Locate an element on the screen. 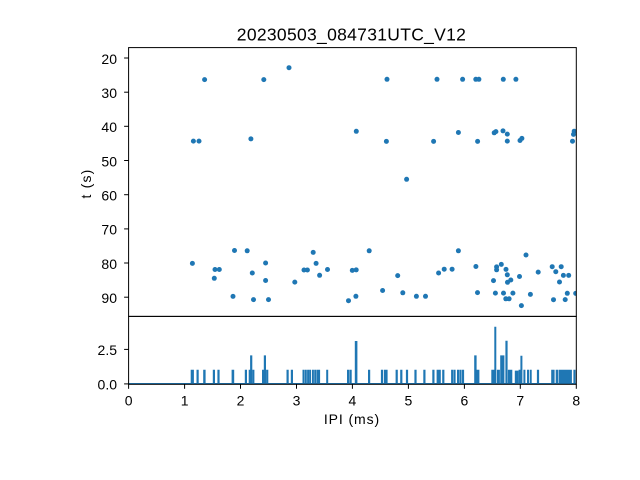  svg-text: t (s) is located at coordinates (86, 183).